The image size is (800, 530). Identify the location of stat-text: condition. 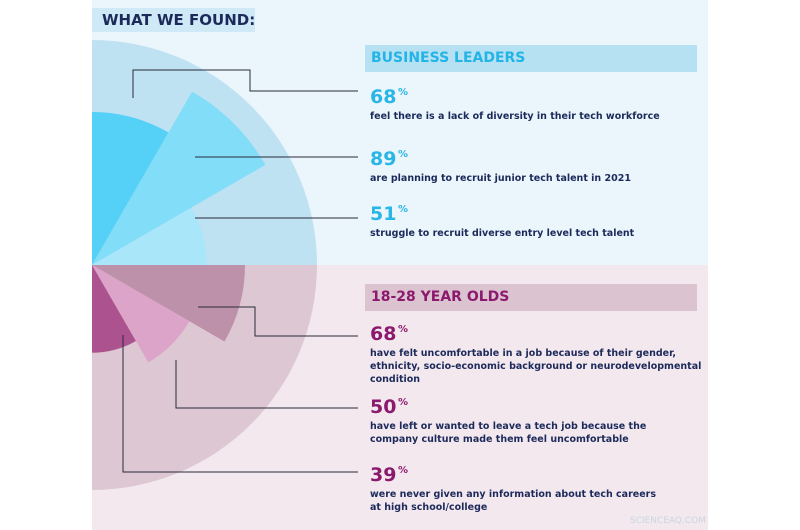
(395, 379).